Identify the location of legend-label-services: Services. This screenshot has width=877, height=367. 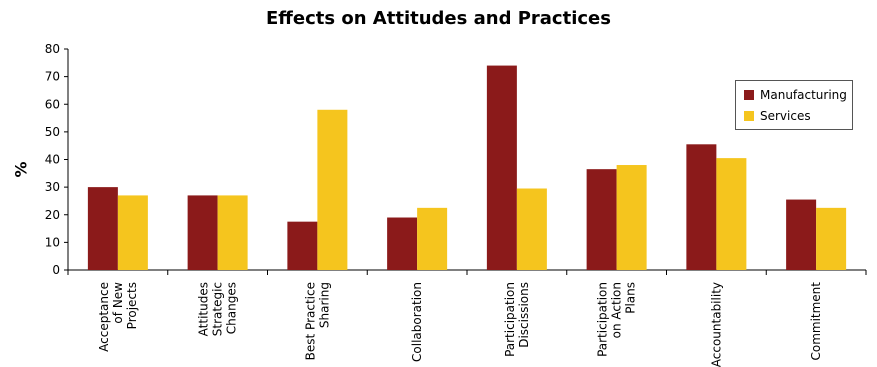
(785, 116).